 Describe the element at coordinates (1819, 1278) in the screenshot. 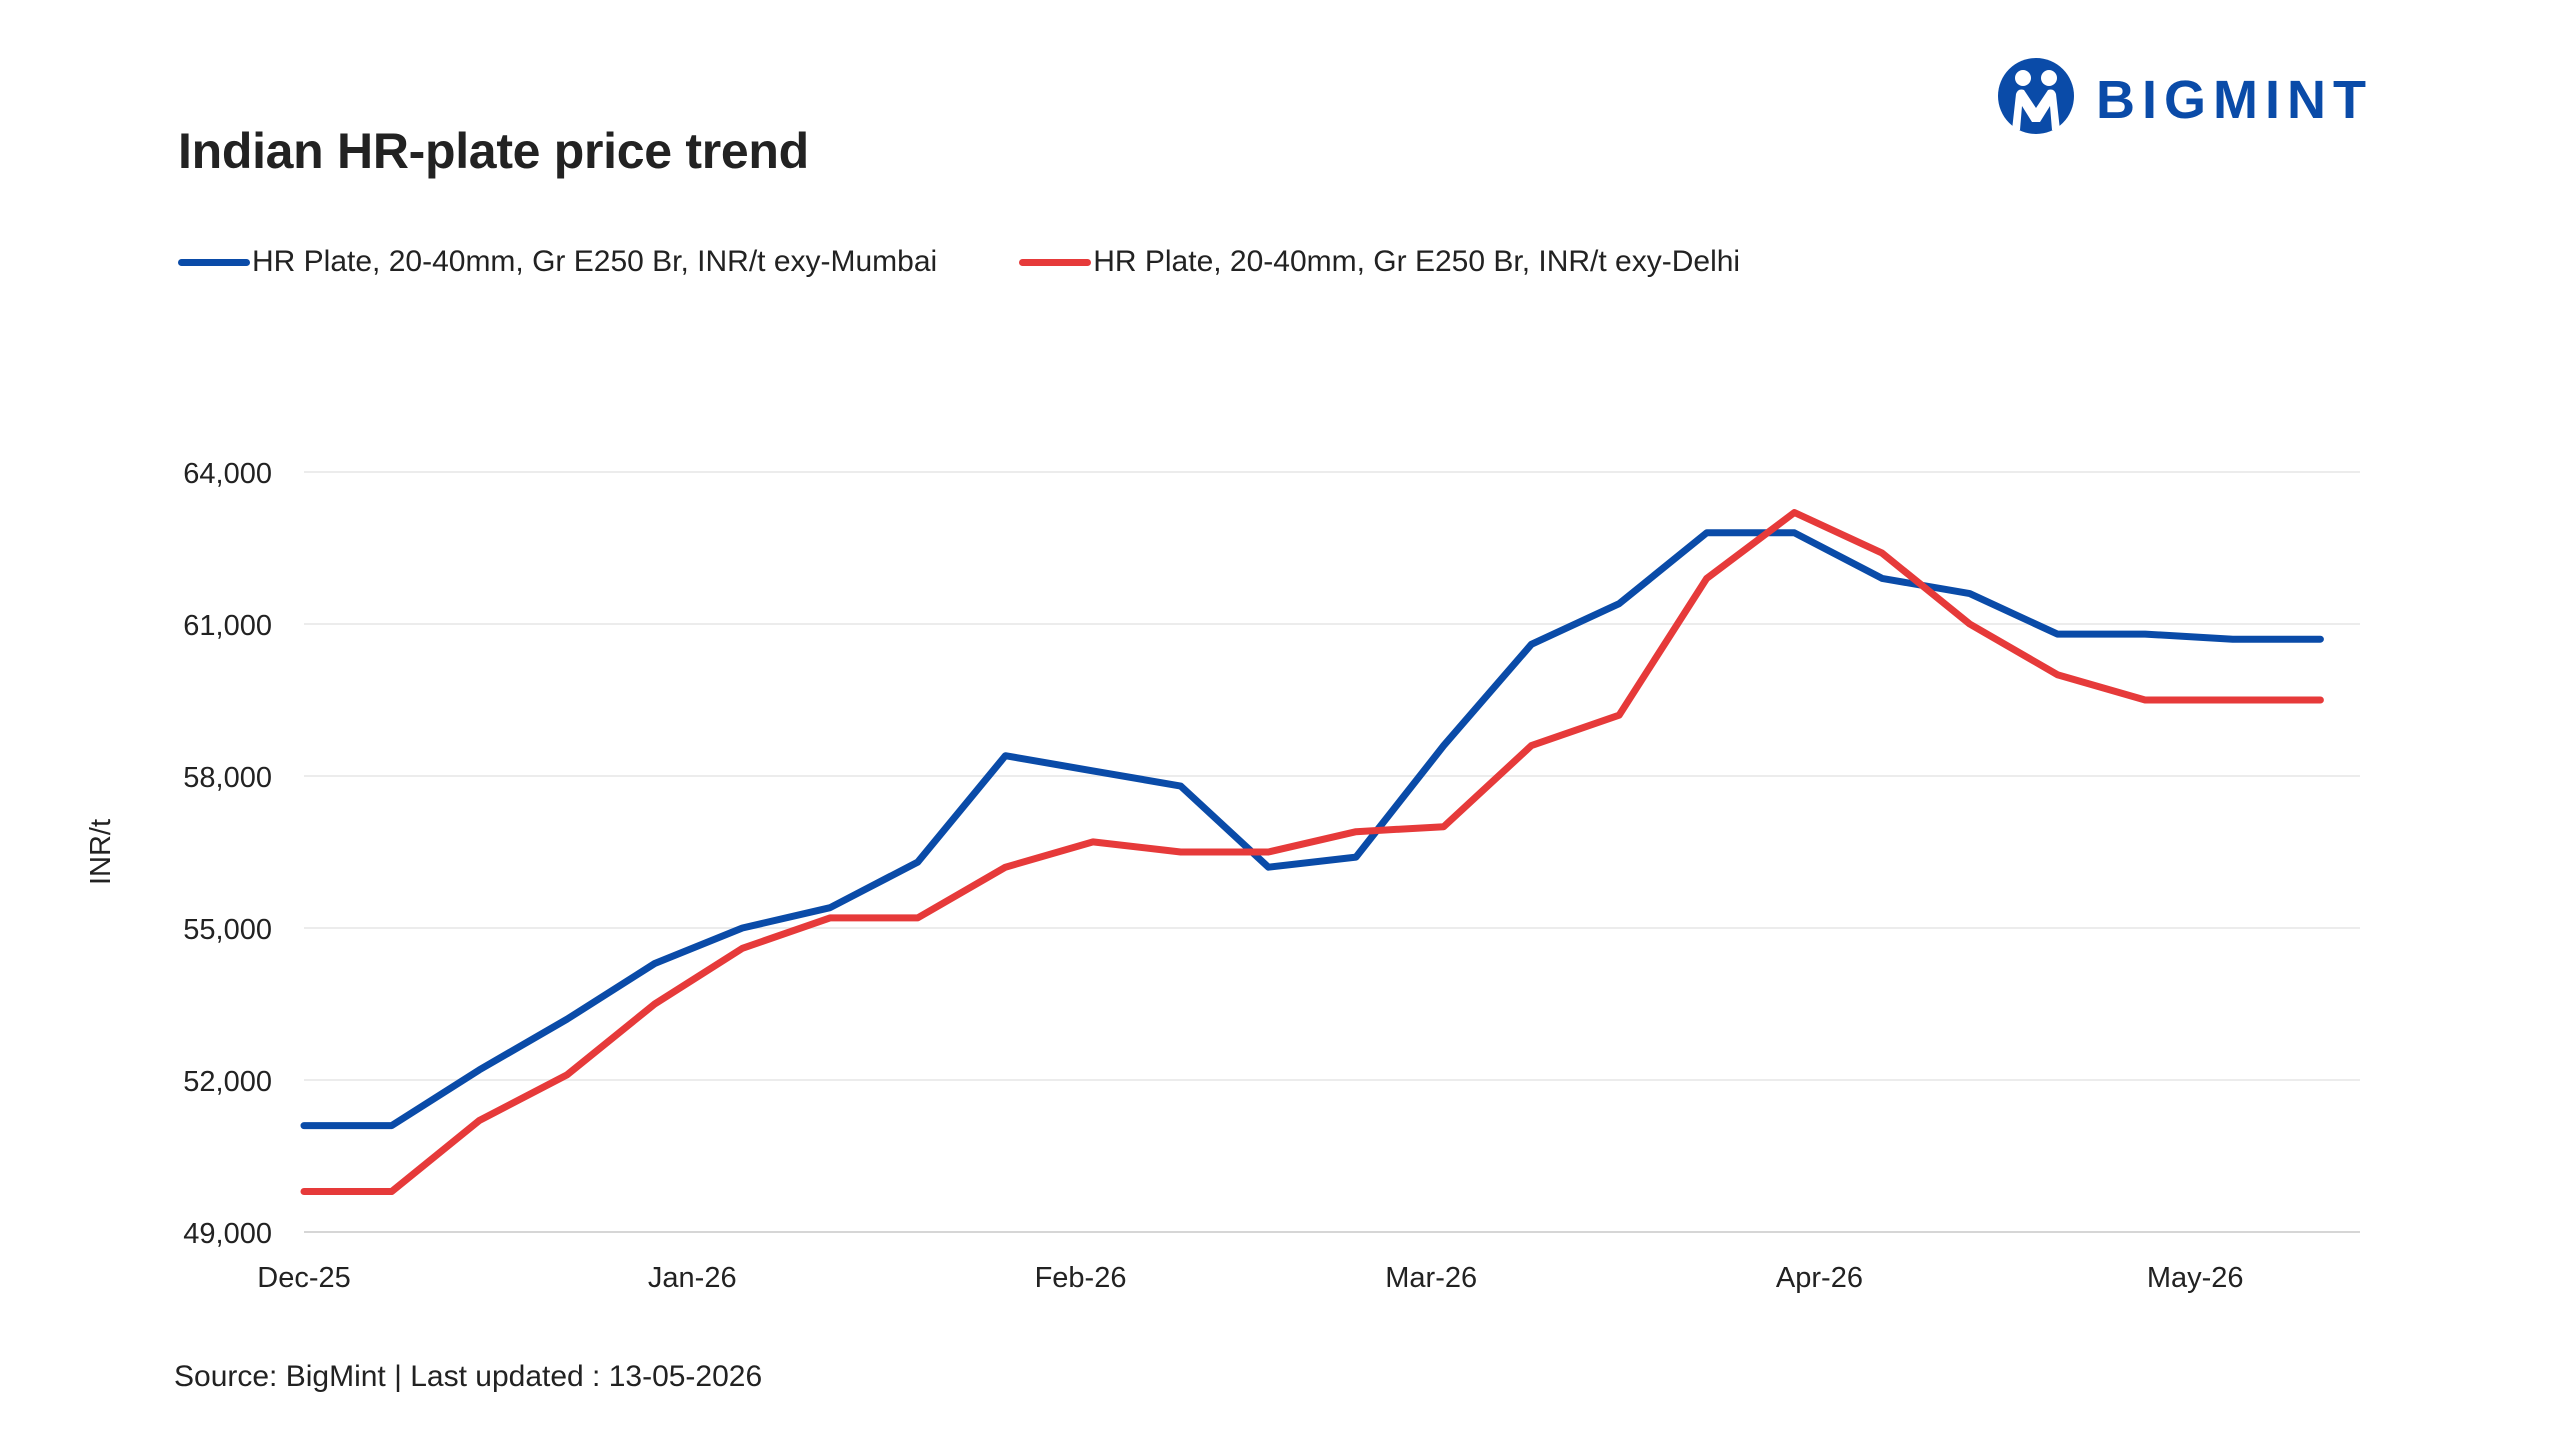

I see `x-tick-label: Apr-26` at that location.